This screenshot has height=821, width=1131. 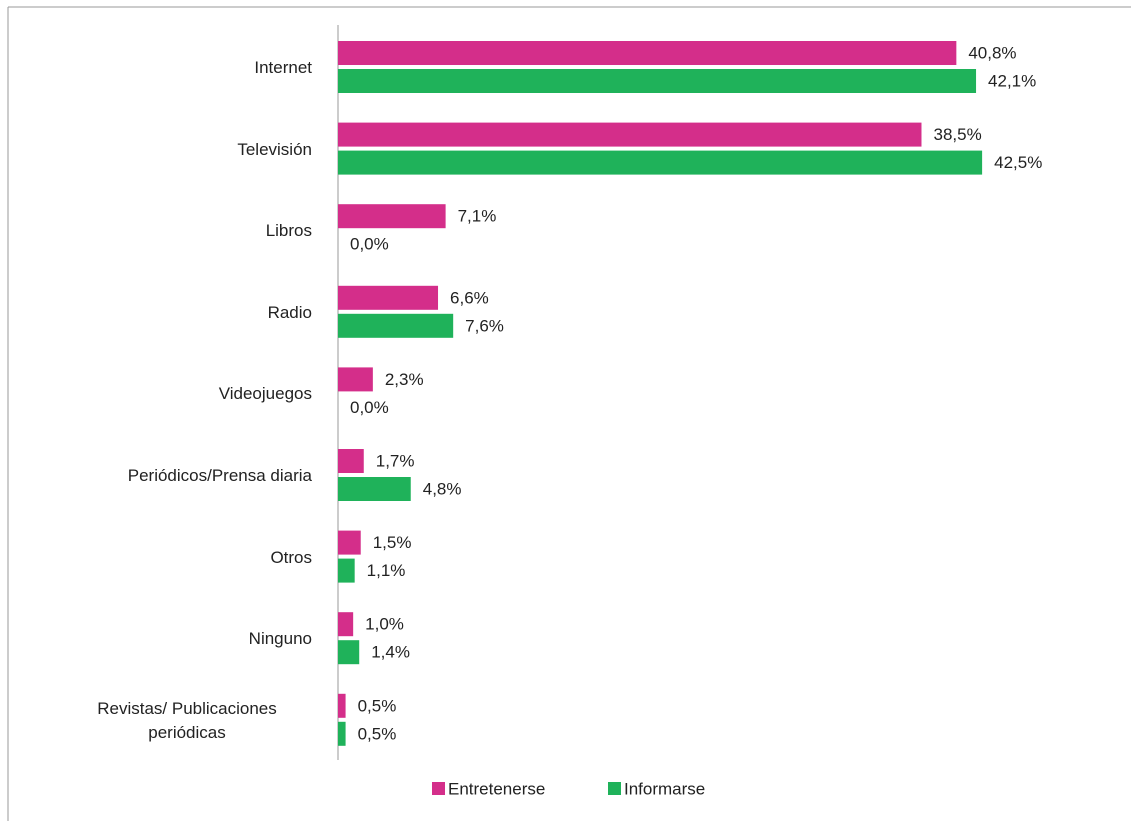 I want to click on category-label: Revistas/ Publicaciones periódicas, so click(x=187, y=720).